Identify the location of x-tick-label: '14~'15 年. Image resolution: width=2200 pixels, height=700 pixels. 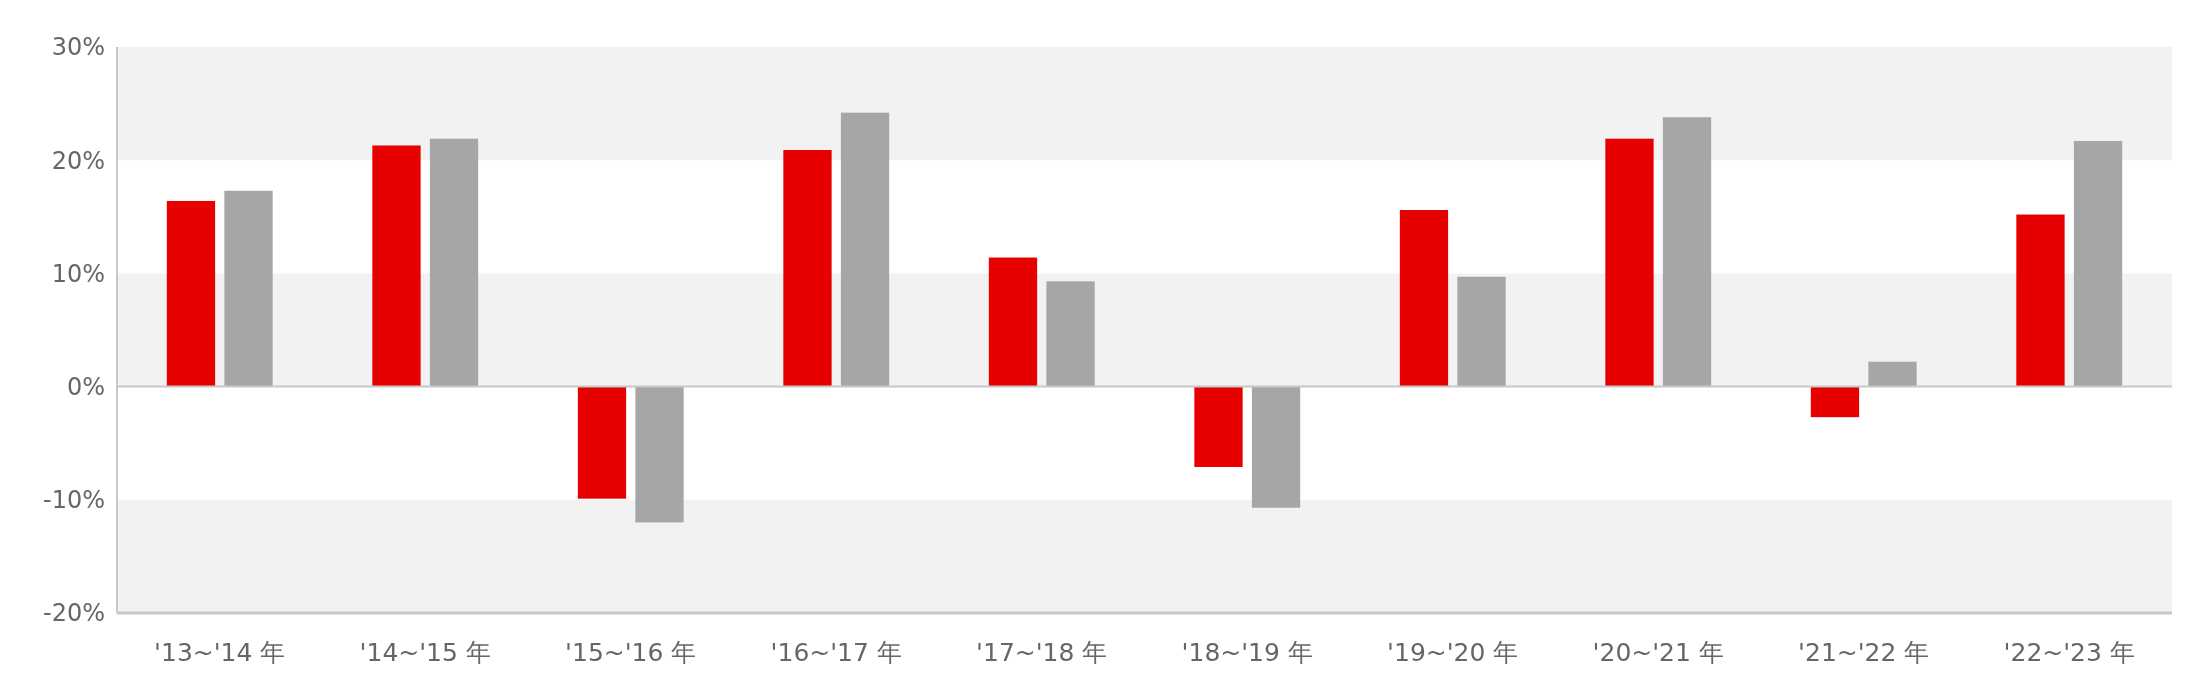
(425, 652).